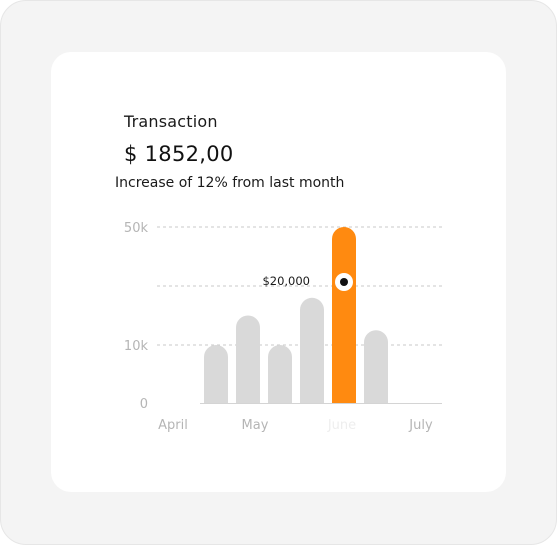  I want to click on transaction-amount: $ 1852,00, so click(179, 154).